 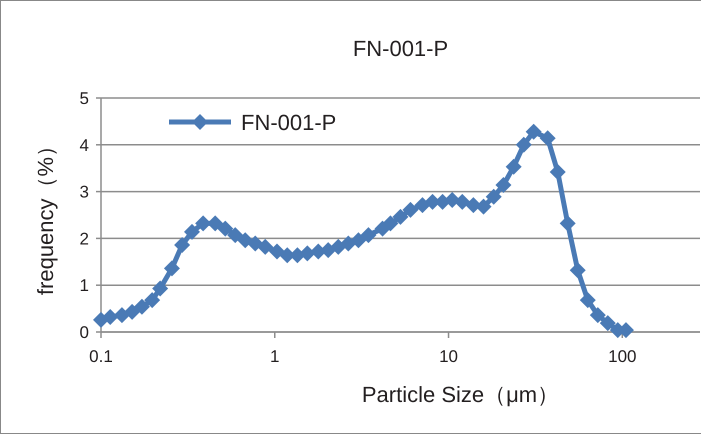 I want to click on y-tick-label: 3, so click(x=84, y=192).